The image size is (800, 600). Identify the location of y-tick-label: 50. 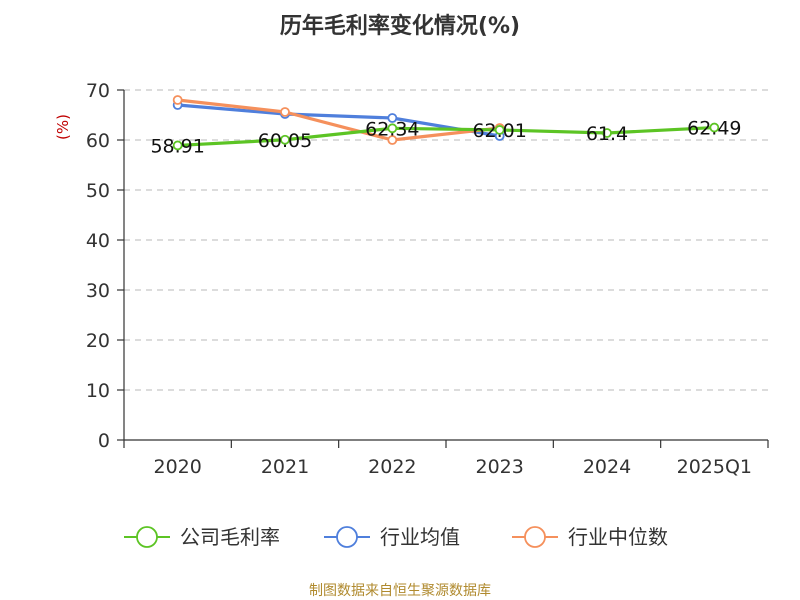
(98, 191).